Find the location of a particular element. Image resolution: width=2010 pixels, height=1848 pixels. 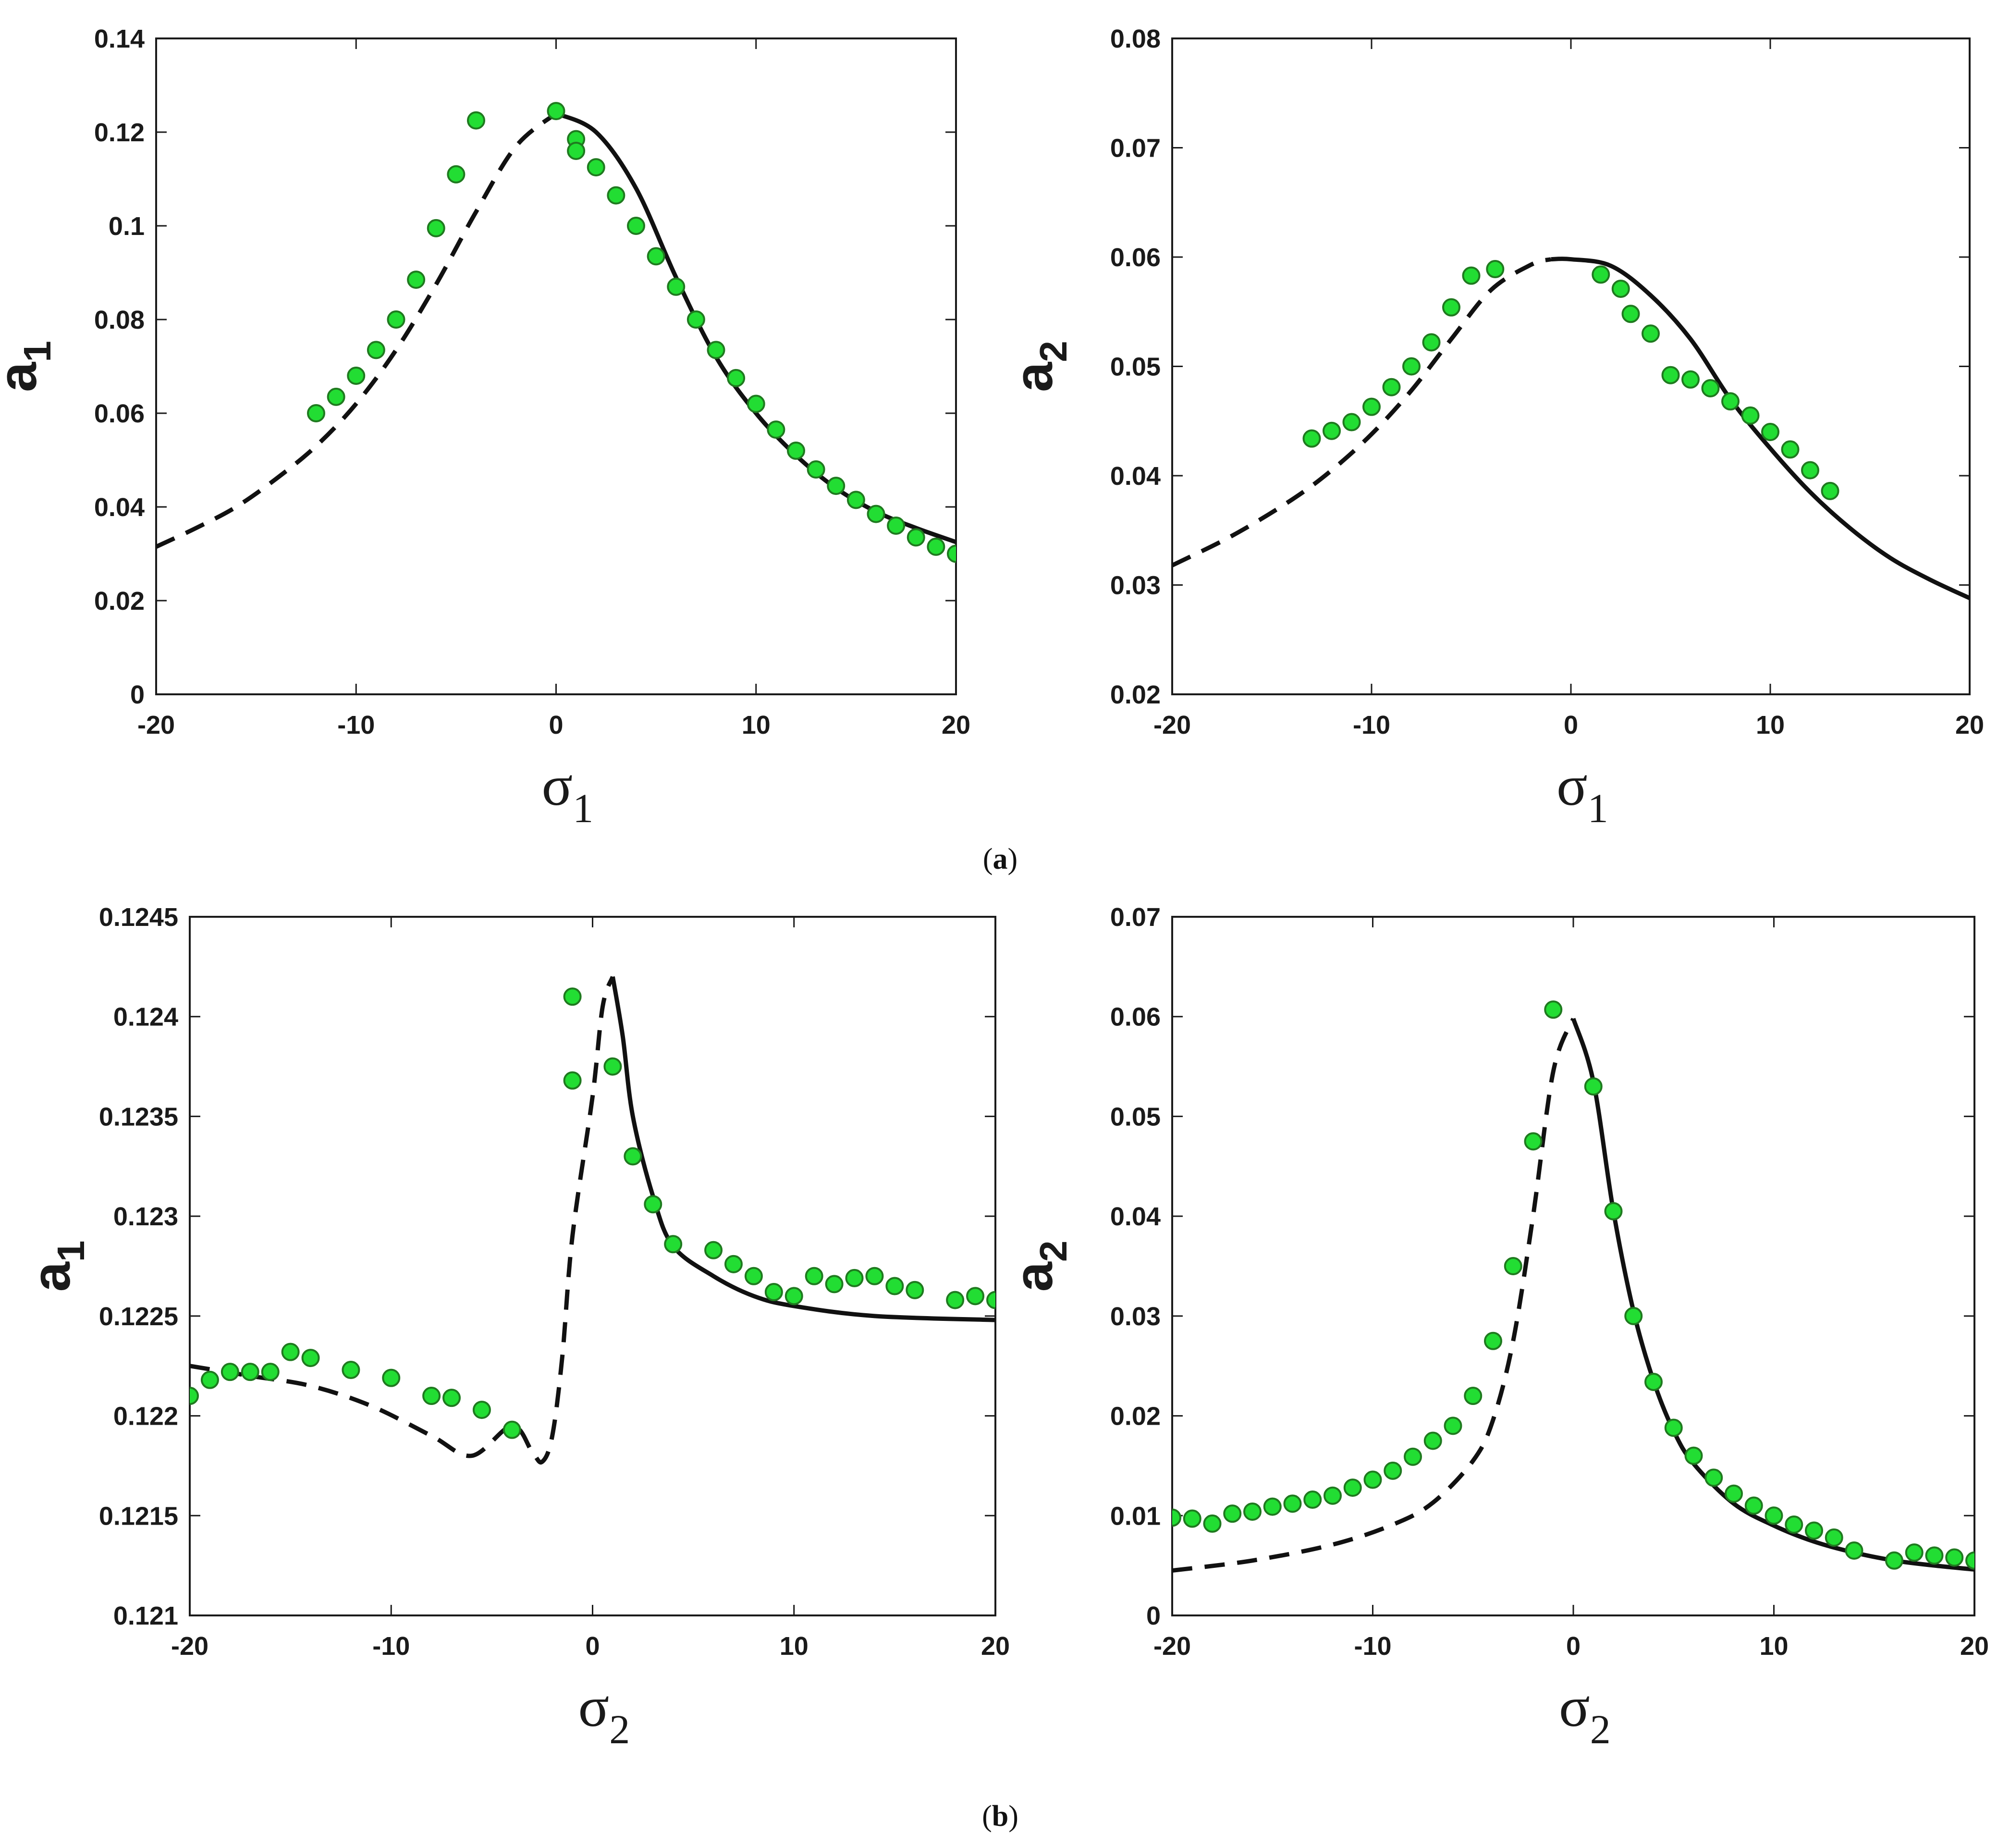

y-tick-label: 0.03 is located at coordinates (1135, 585).